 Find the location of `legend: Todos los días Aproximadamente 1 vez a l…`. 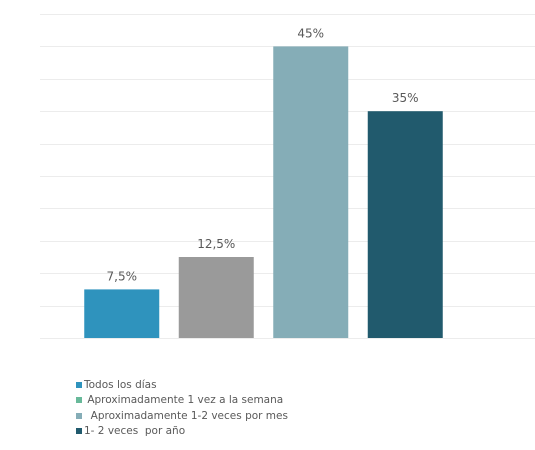

legend: Todos los días Aproximadamente 1 vez a l… is located at coordinates (182, 408).